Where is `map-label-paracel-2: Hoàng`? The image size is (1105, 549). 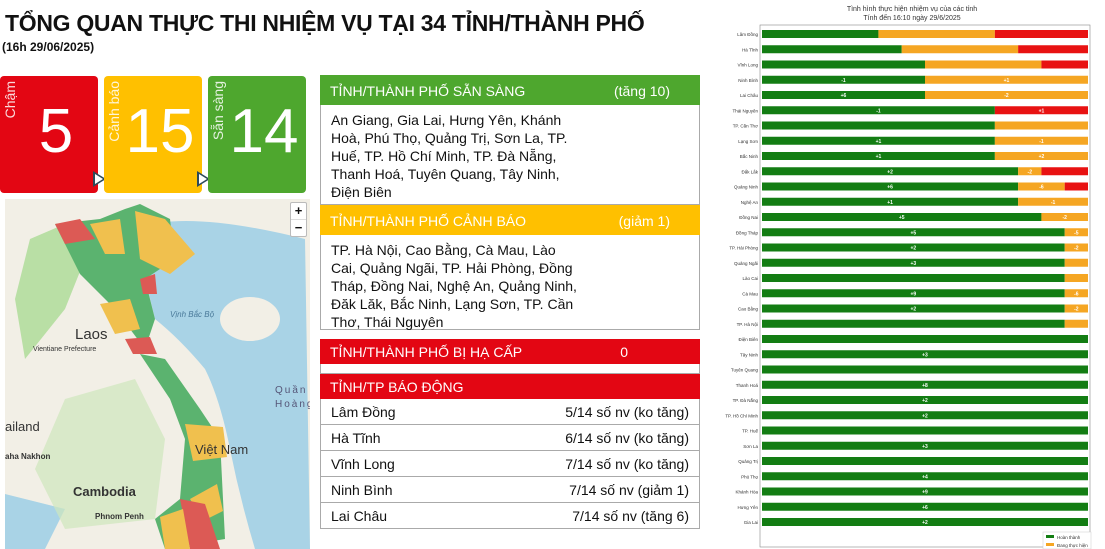
map-label-paracel-2: Hoàng is located at coordinates (292, 404).